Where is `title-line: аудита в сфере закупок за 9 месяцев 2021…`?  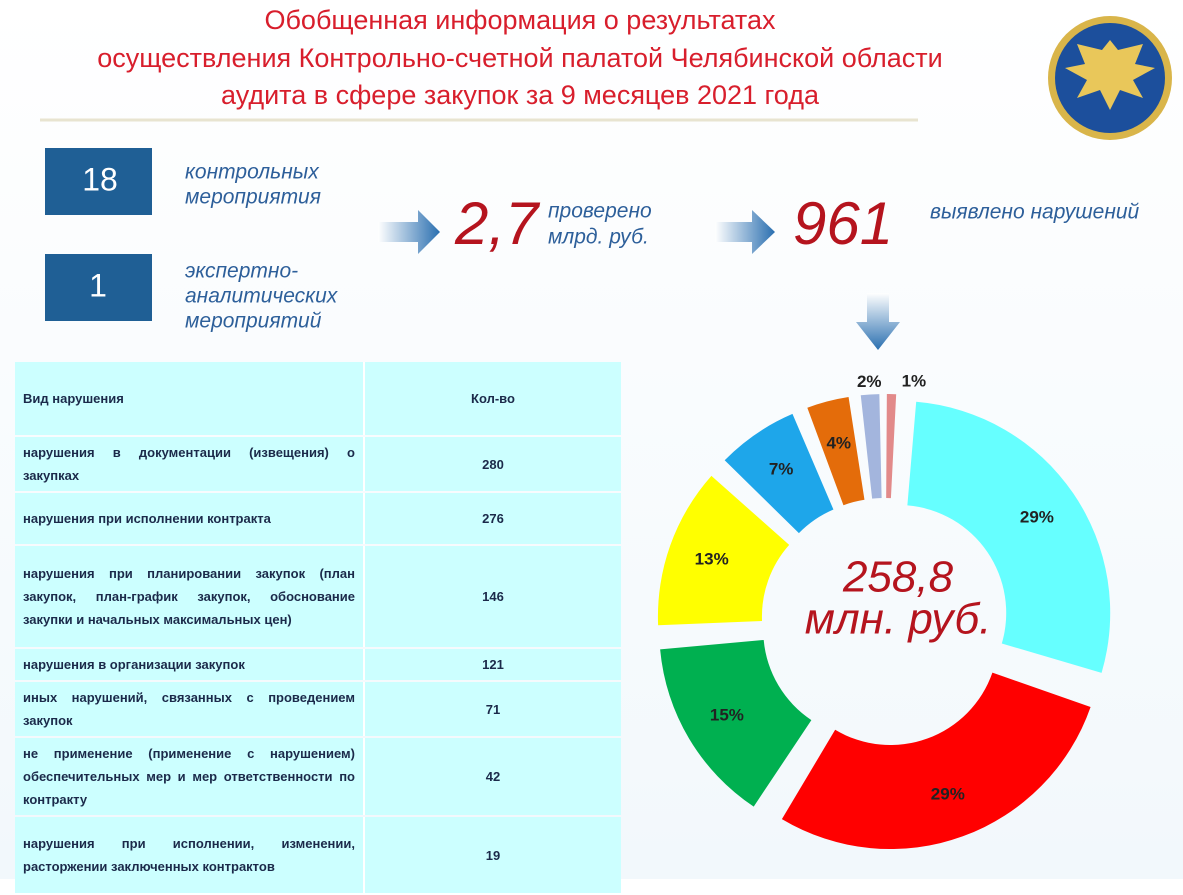
title-line: аудита в сфере закупок за 9 месяцев 2021… is located at coordinates (520, 95).